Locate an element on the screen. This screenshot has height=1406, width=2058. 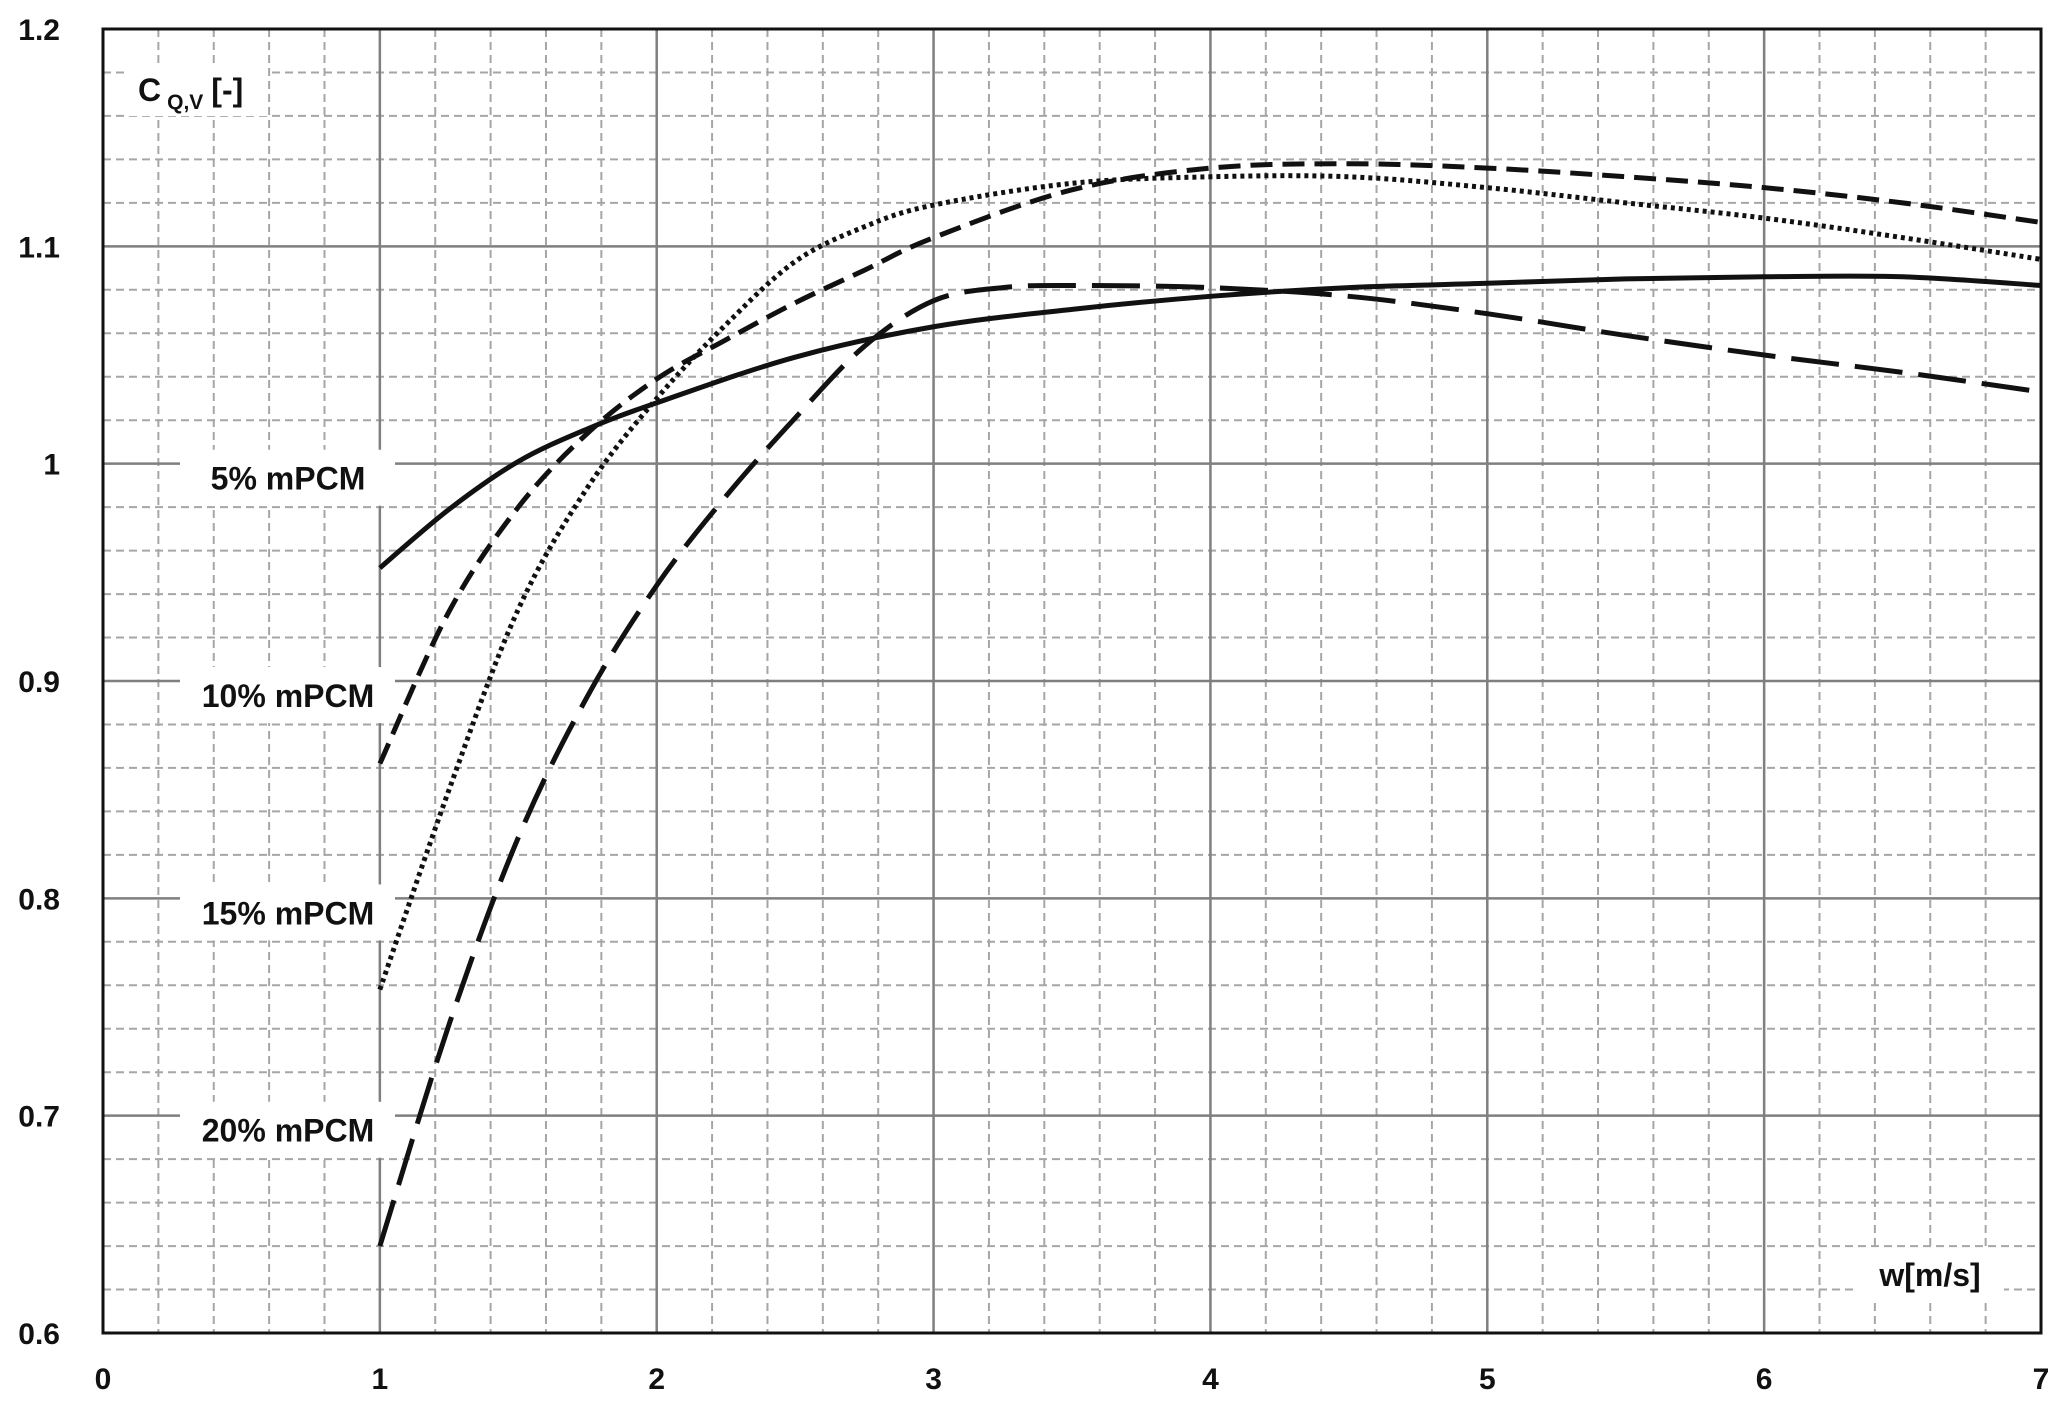
y-axis-label-unit: [-] is located at coordinates (227, 90).